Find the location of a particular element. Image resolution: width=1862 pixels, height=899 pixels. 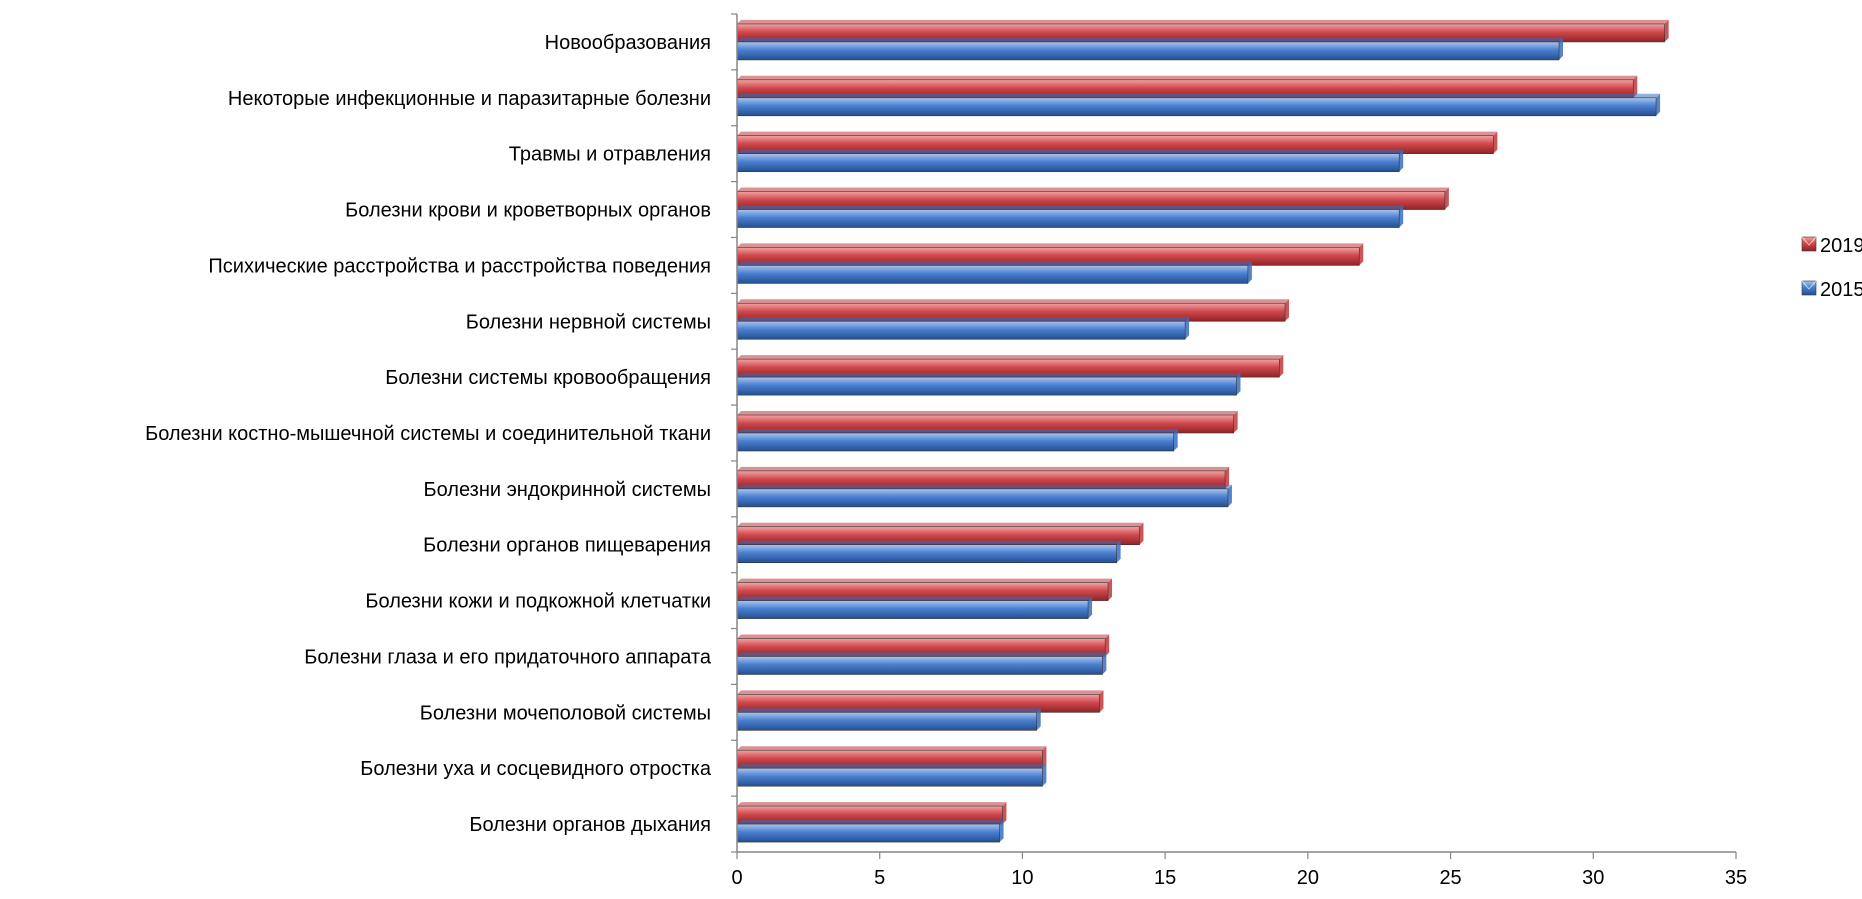

legend-item-2019: 2019 is located at coordinates (1831, 246).